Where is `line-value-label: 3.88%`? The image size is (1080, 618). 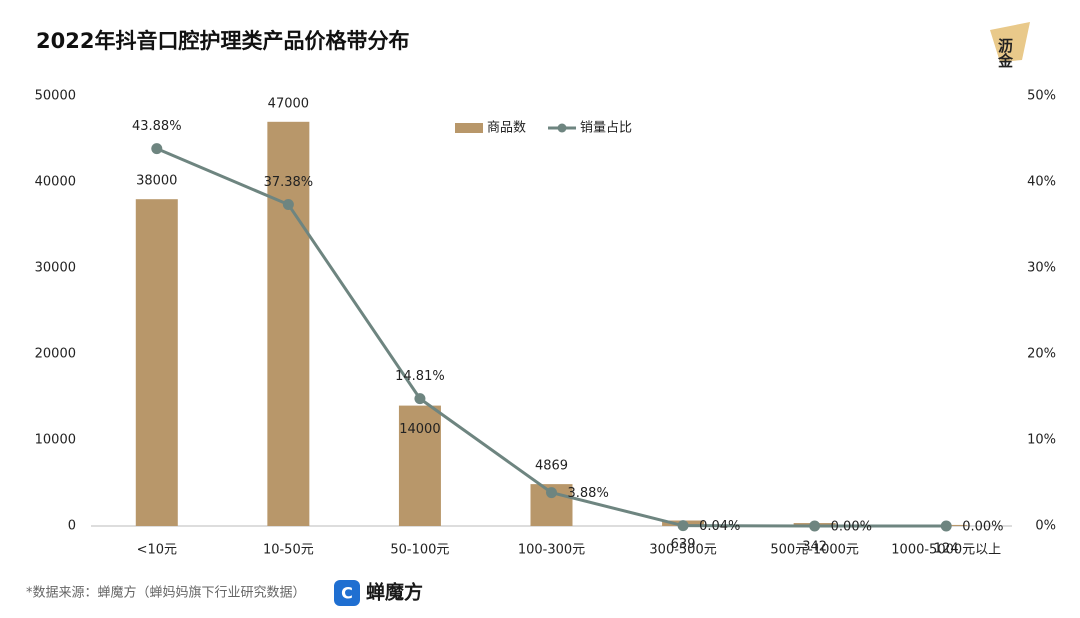
line-value-label: 3.88% is located at coordinates (588, 493).